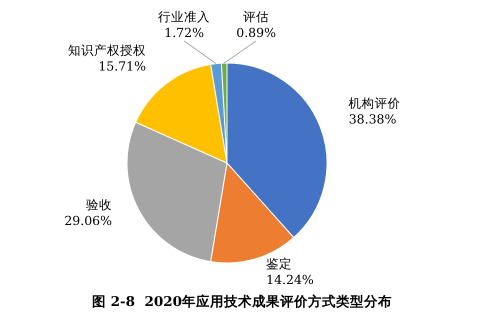 The height and width of the screenshot is (335, 484). Describe the element at coordinates (256, 32) in the screenshot. I see `data-label: 0.89%` at that location.